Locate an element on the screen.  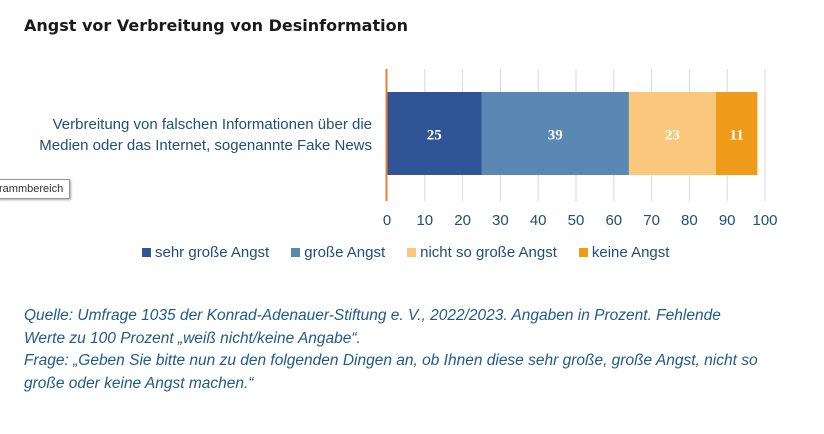
data-label-4: 11 is located at coordinates (737, 136).